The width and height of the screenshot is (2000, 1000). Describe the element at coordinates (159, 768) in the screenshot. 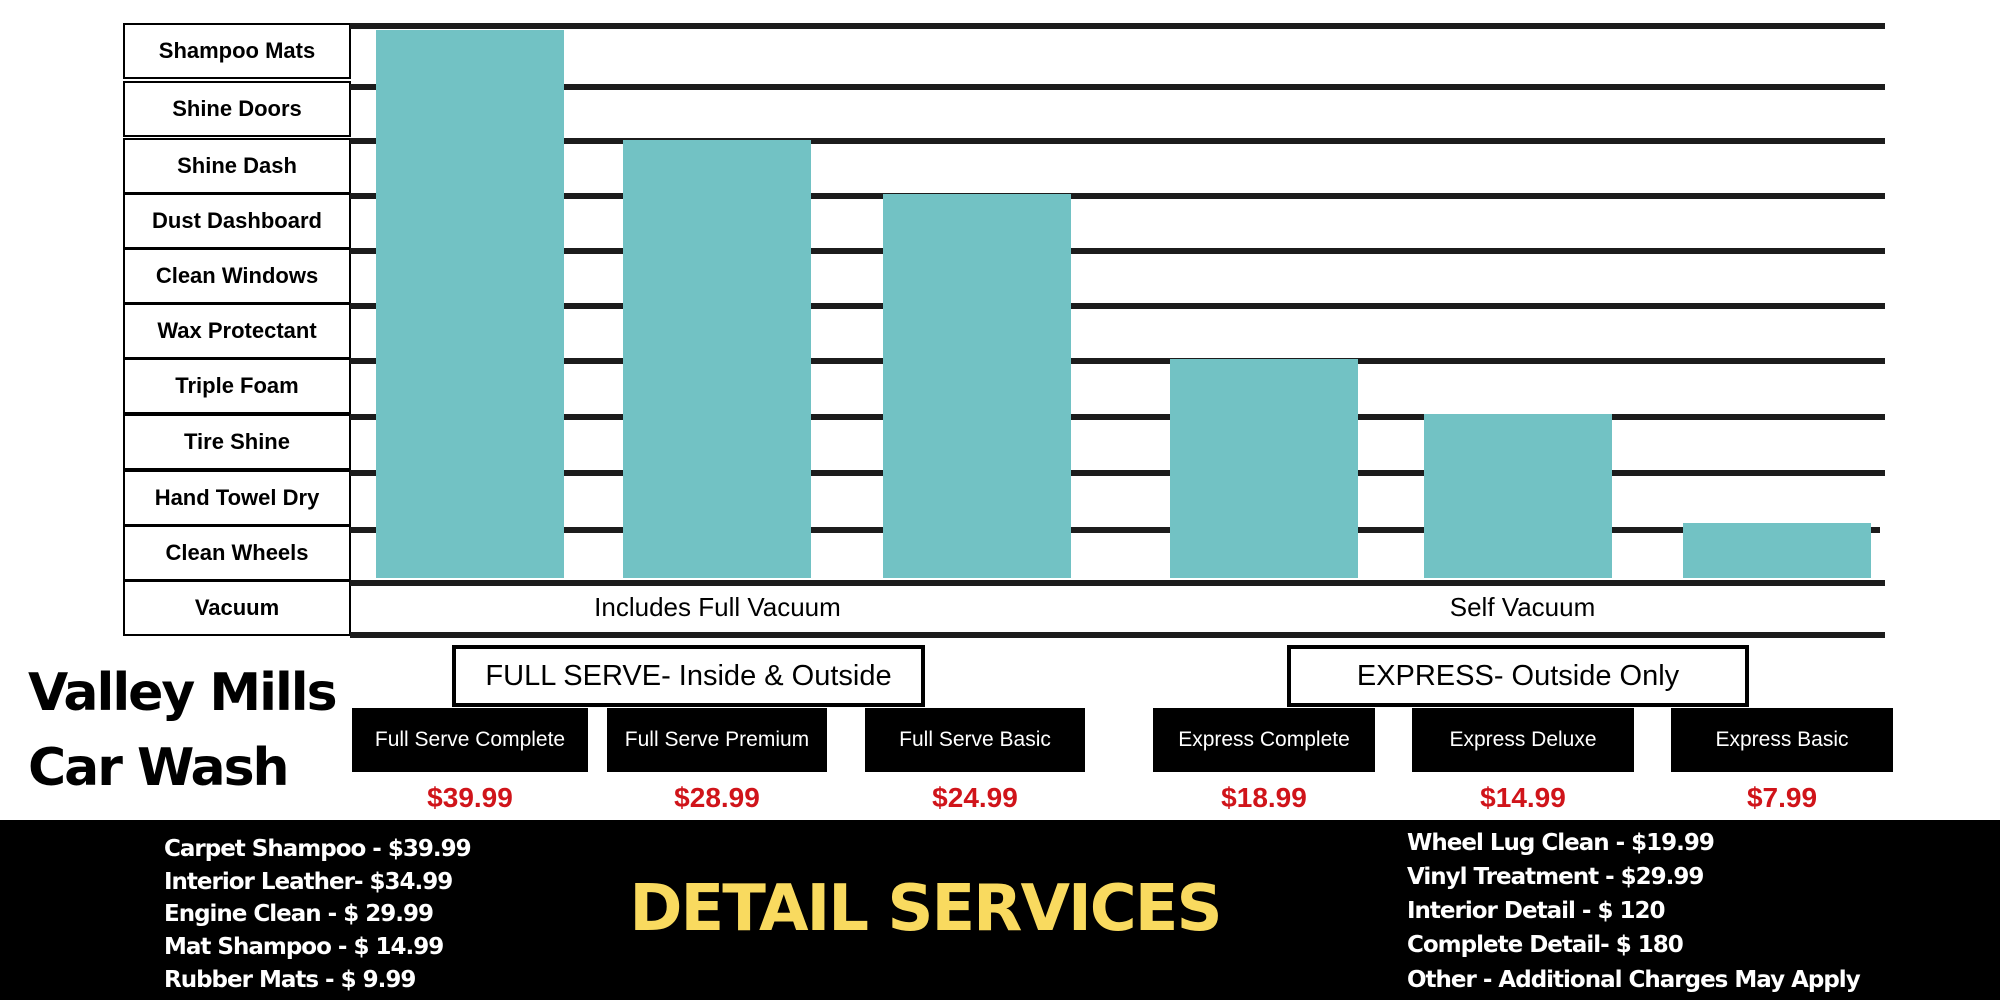

I see `brand-name-line2: Car Wash` at that location.